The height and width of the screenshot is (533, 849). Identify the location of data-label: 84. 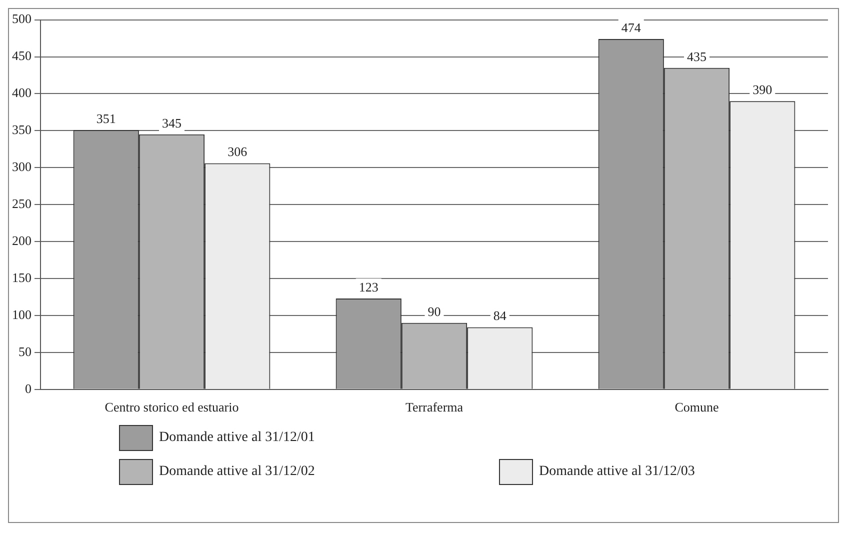
(500, 316).